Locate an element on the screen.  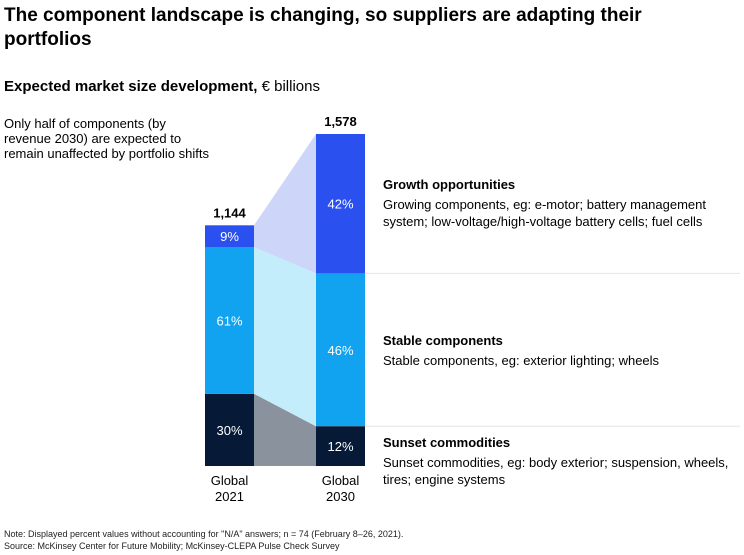
band-sunset is located at coordinates (285, 429).